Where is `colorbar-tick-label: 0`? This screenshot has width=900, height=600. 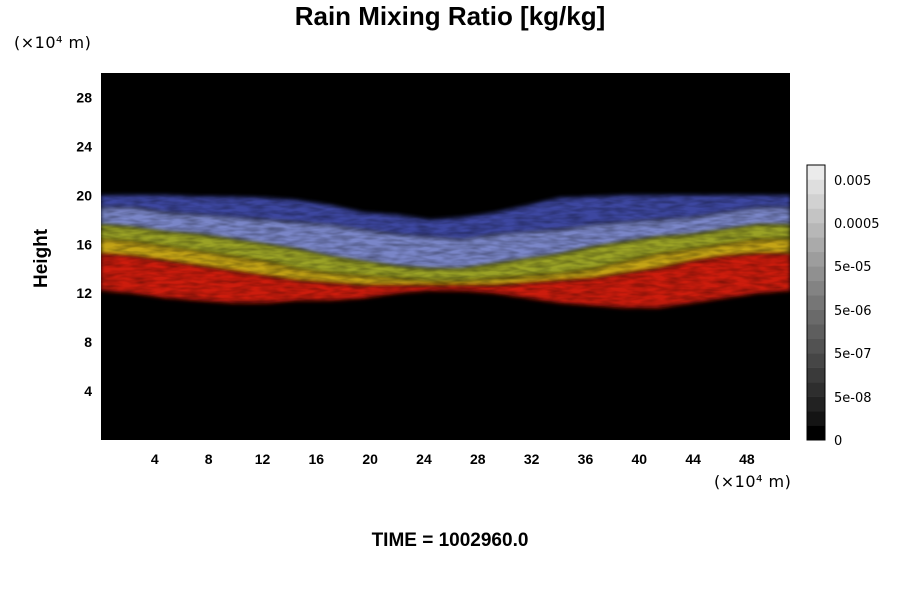
colorbar-tick-label: 0 is located at coordinates (838, 441).